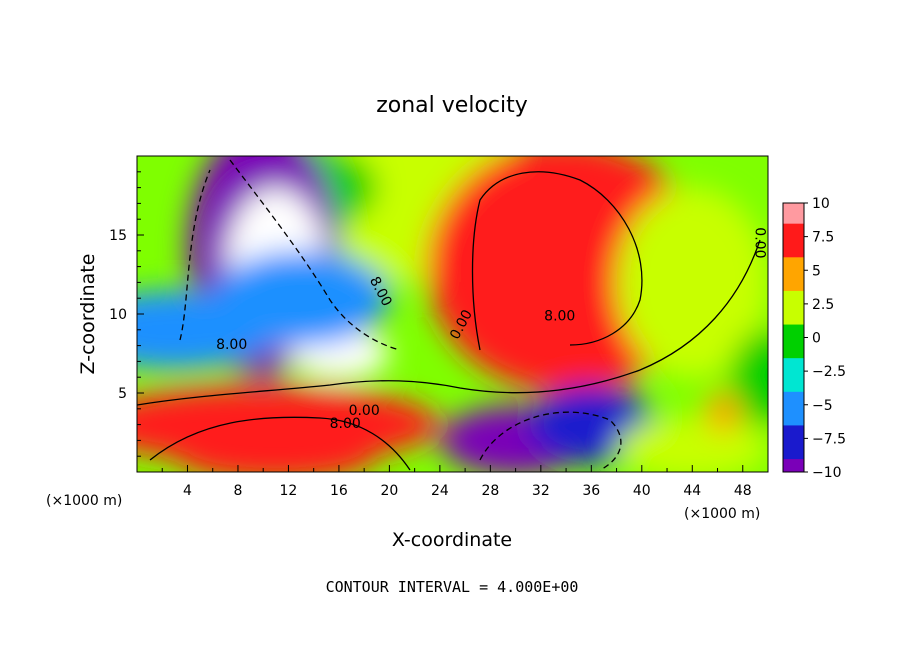 This screenshot has width=904, height=654. What do you see at coordinates (187, 491) in the screenshot?
I see `x-tick-label-4: 4` at bounding box center [187, 491].